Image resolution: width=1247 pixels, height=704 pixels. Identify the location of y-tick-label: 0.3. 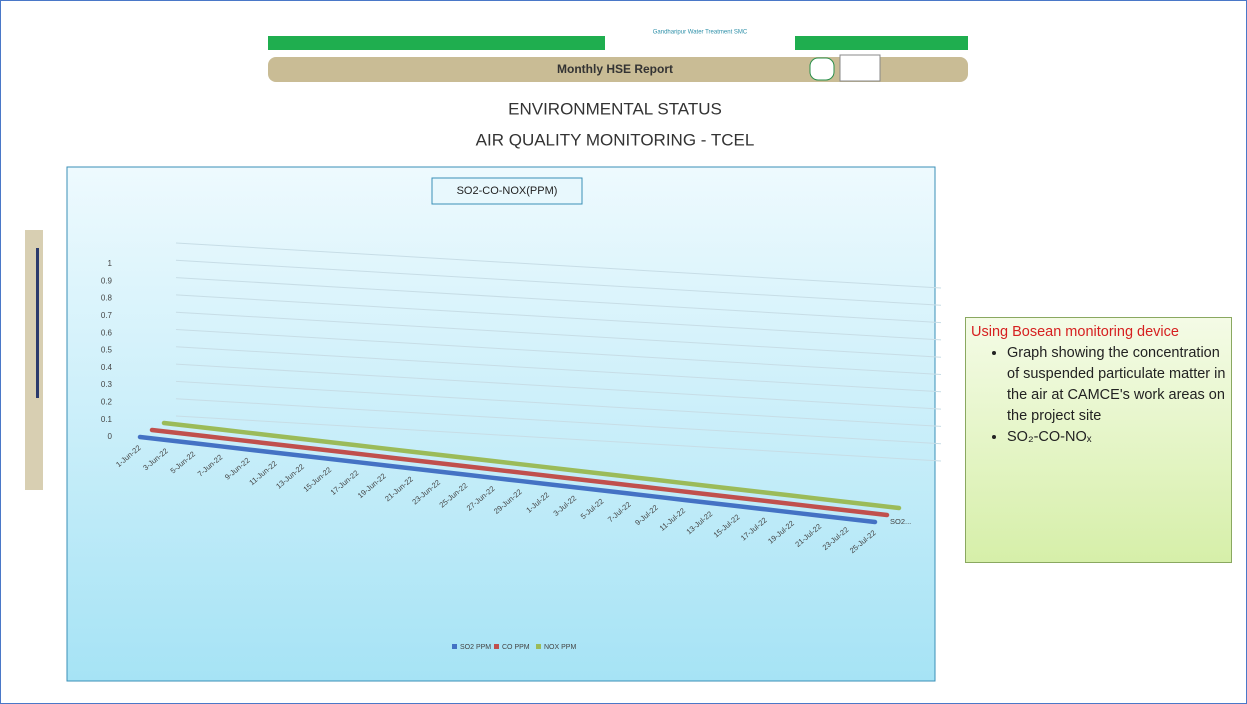
(107, 384).